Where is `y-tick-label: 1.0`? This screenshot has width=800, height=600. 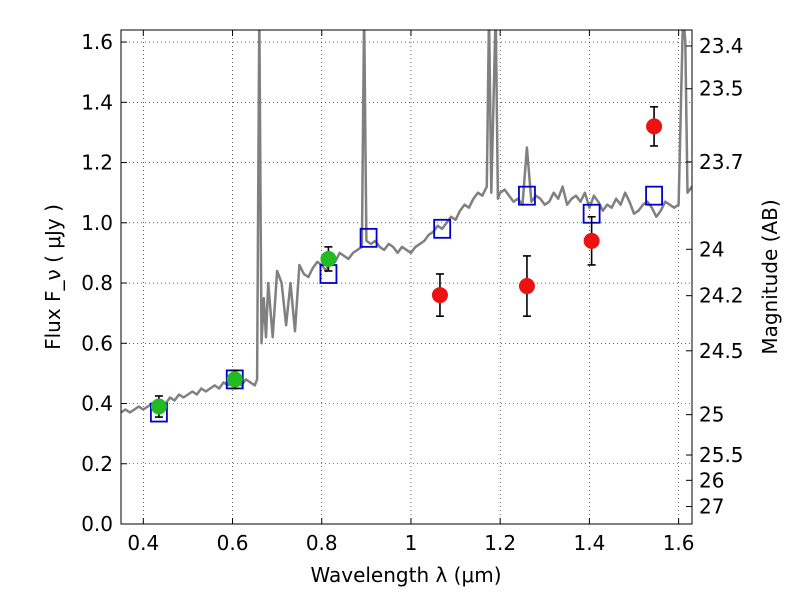
y-tick-label: 1.0 is located at coordinates (97, 223).